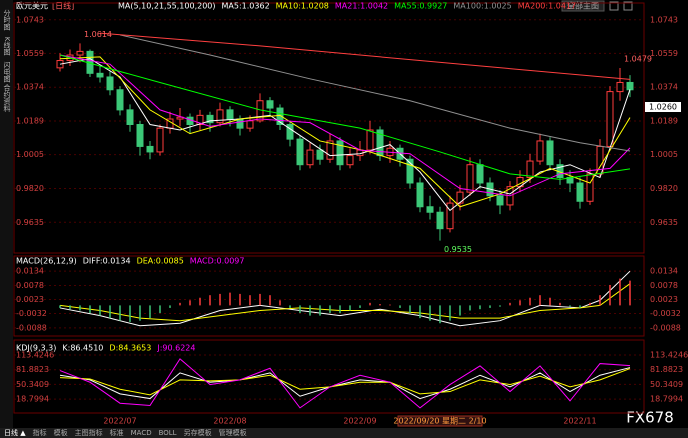  I want to click on cursor-price: 1.0260, so click(663, 107).